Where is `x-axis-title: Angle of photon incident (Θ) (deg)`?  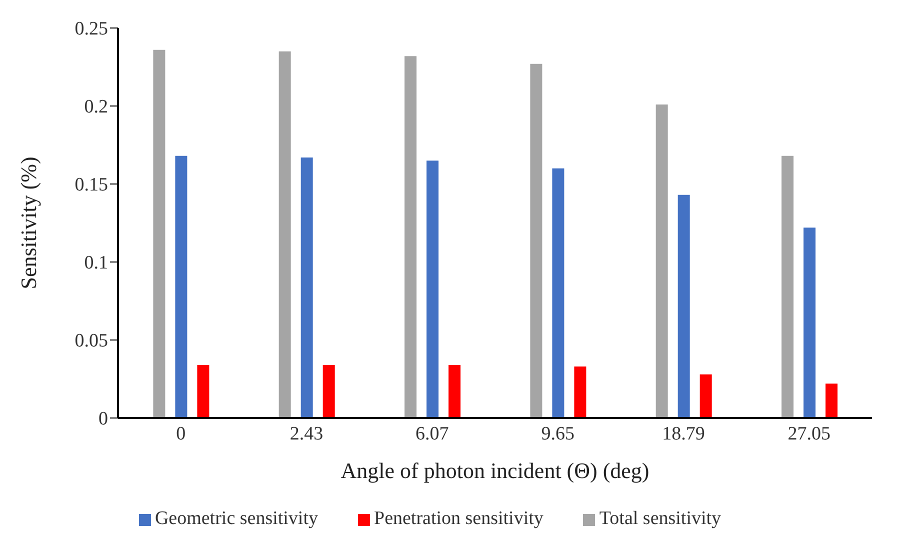
x-axis-title: Angle of photon incident (Θ) (deg) is located at coordinates (495, 470).